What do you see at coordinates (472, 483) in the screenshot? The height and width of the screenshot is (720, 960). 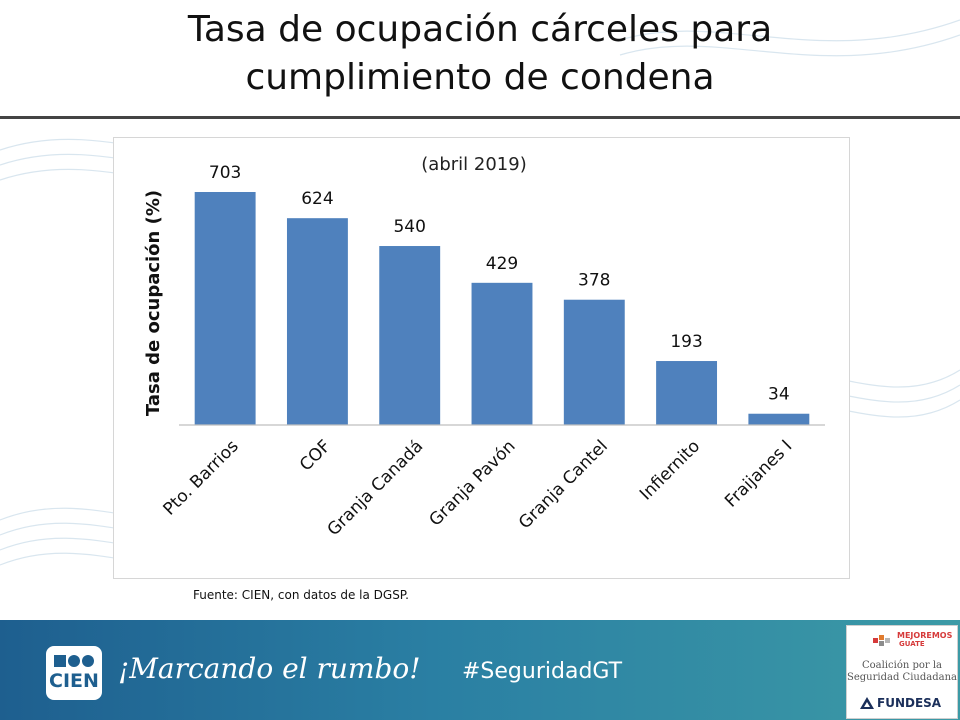 I see `x-tick-label-4: Granja Pavón` at bounding box center [472, 483].